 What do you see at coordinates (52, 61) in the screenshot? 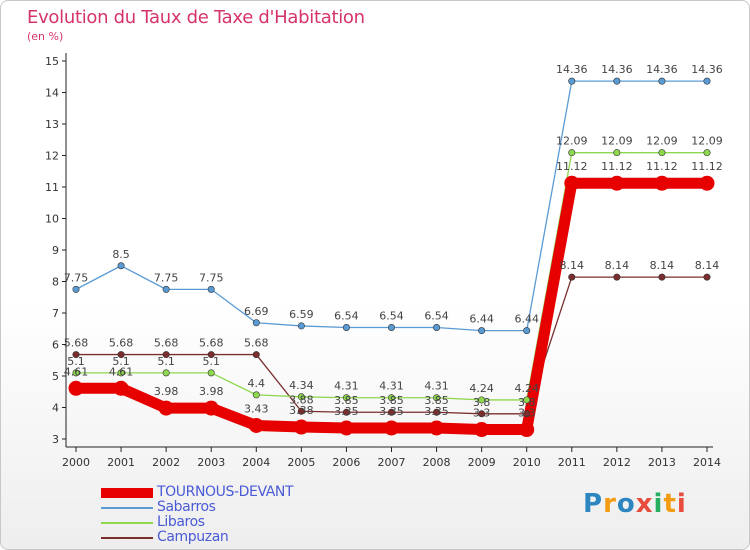
I see `y-tick-label: 15` at bounding box center [52, 61].